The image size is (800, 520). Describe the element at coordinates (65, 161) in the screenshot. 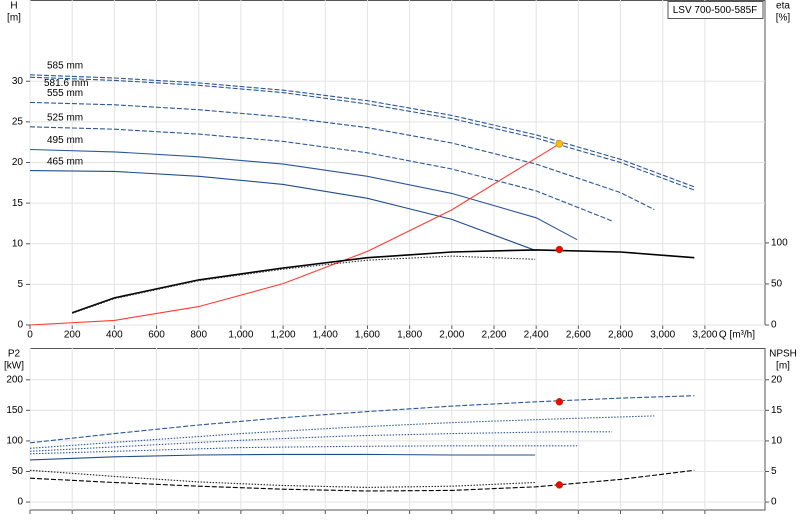

I see `curve-label: 465 mm` at that location.